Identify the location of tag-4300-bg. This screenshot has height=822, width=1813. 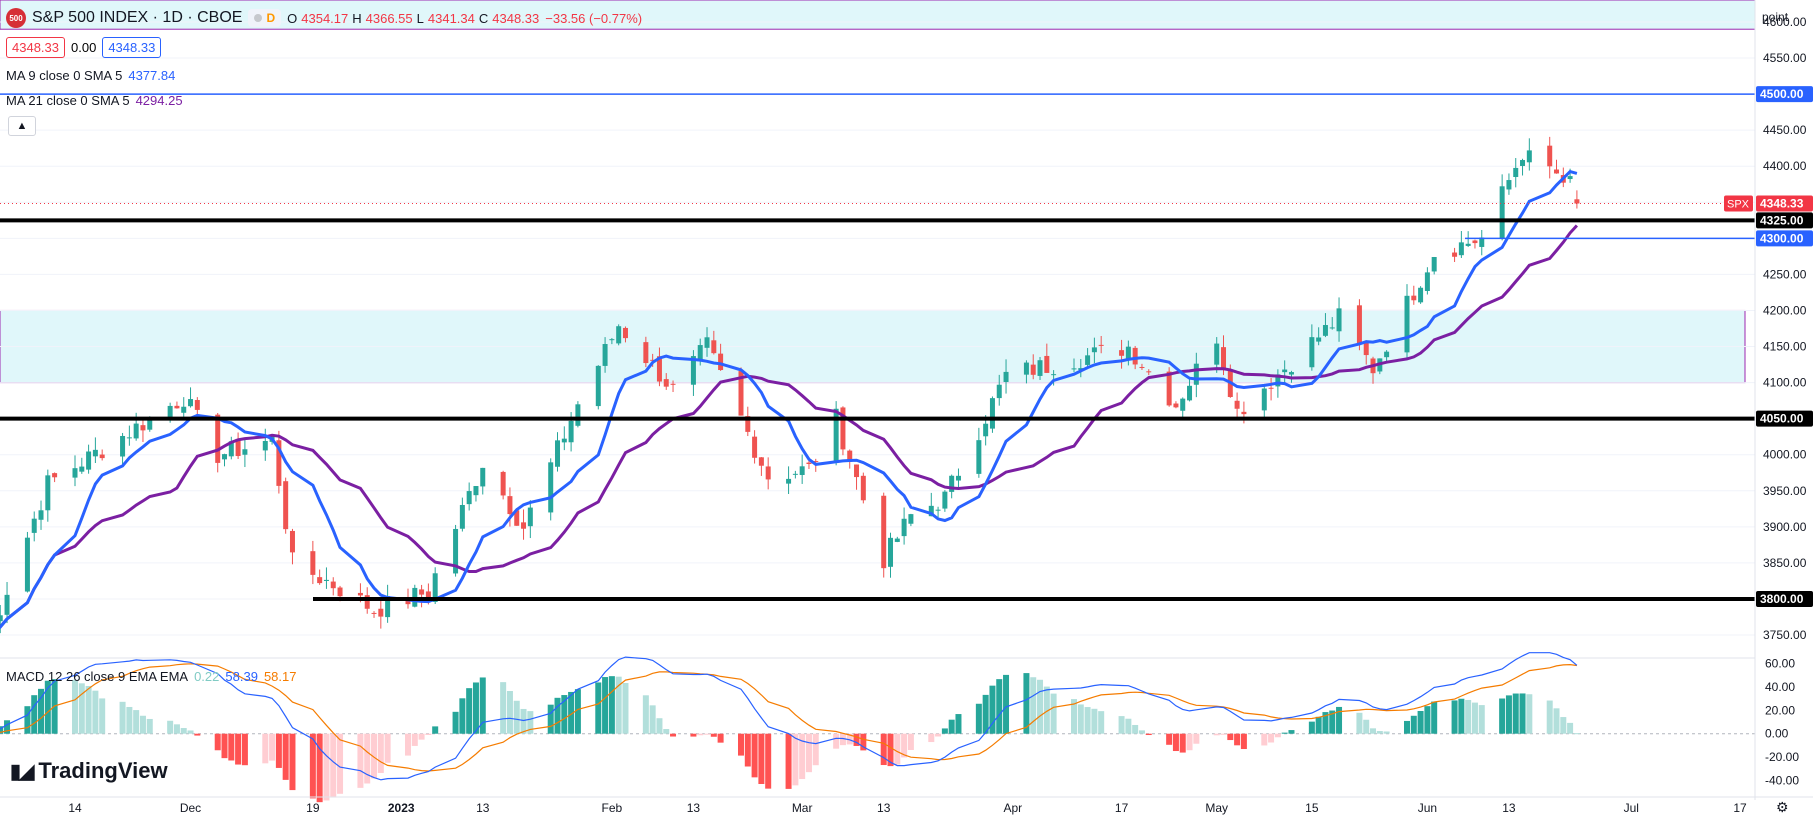
(1784, 238).